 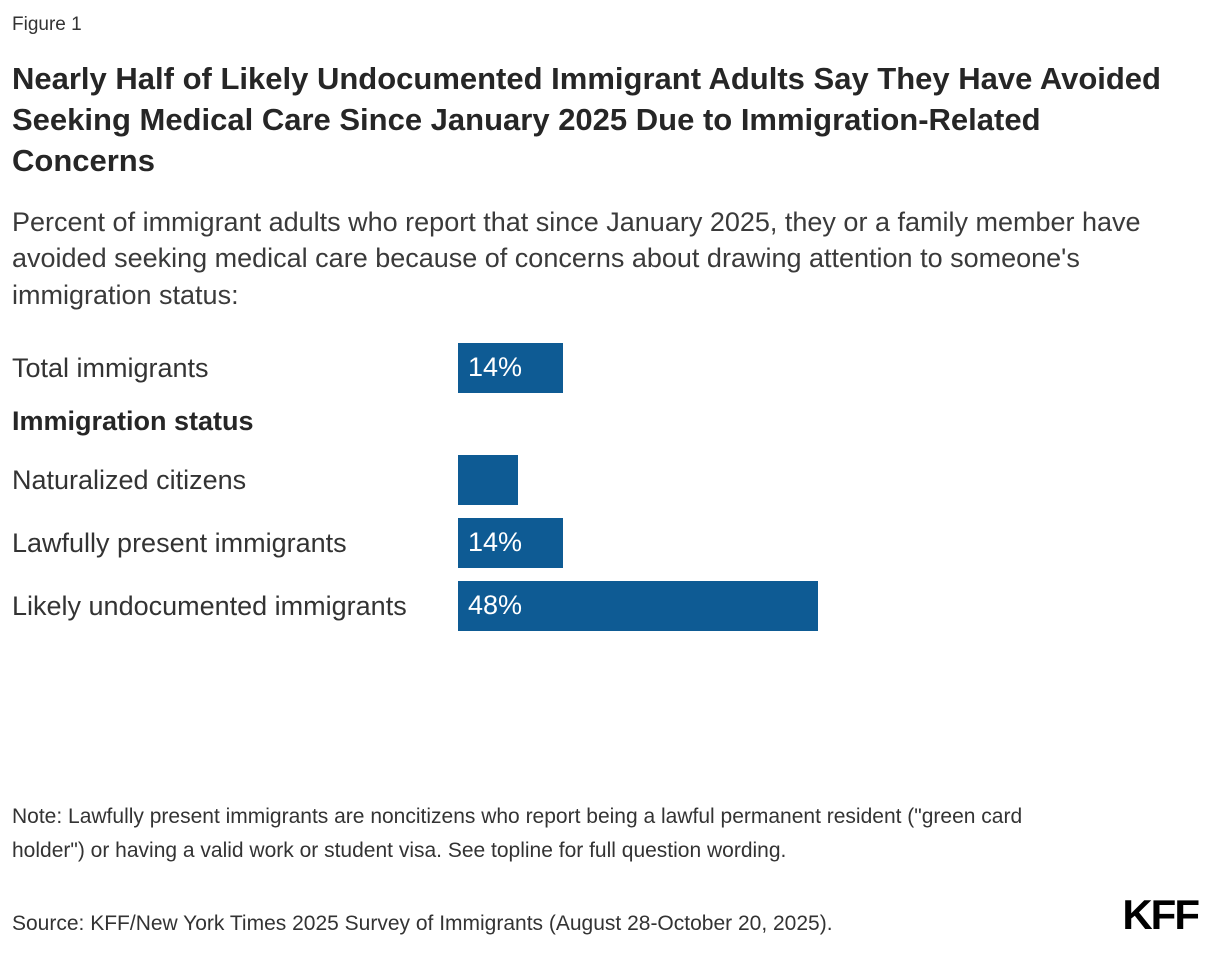 What do you see at coordinates (209, 605) in the screenshot?
I see `row-label: Likely undocumented immigrants` at bounding box center [209, 605].